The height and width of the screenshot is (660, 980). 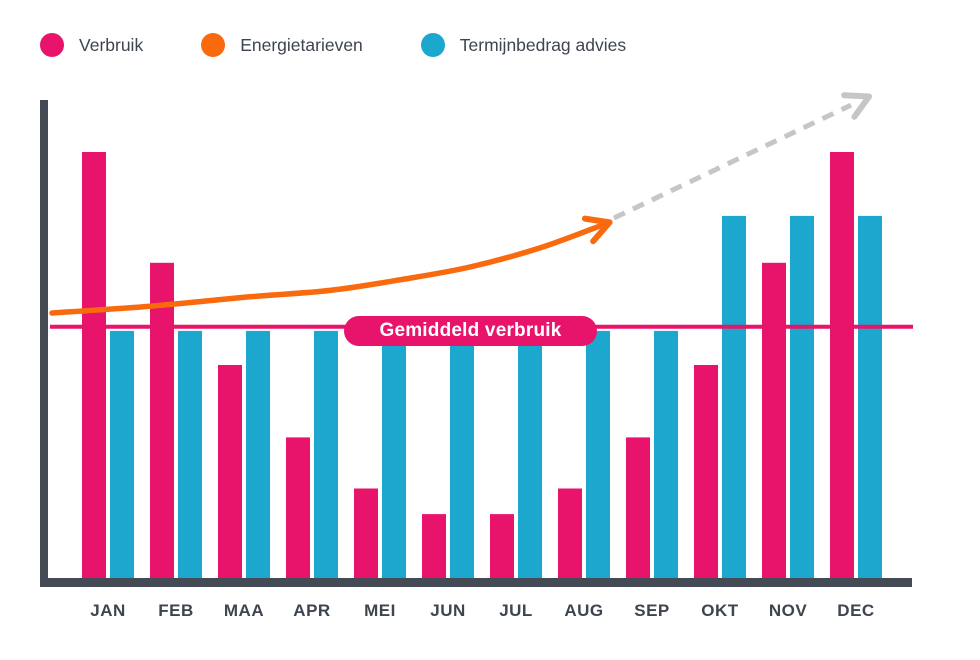 I want to click on legend-label-energietarieven: Energietarieven, so click(x=301, y=44).